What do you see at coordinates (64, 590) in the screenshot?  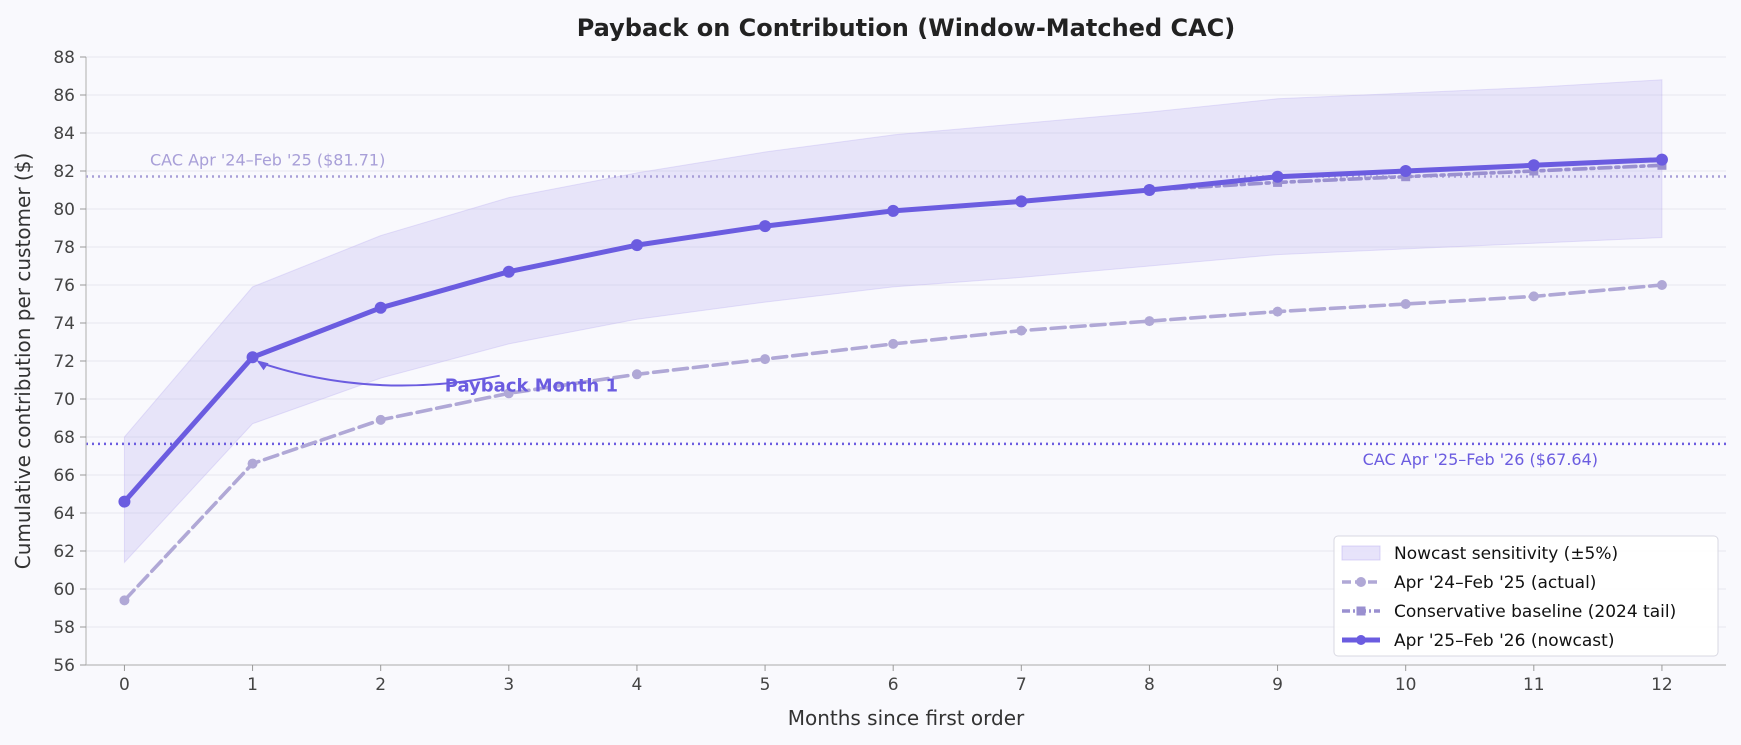 I see `y-tick-label: 60` at bounding box center [64, 590].